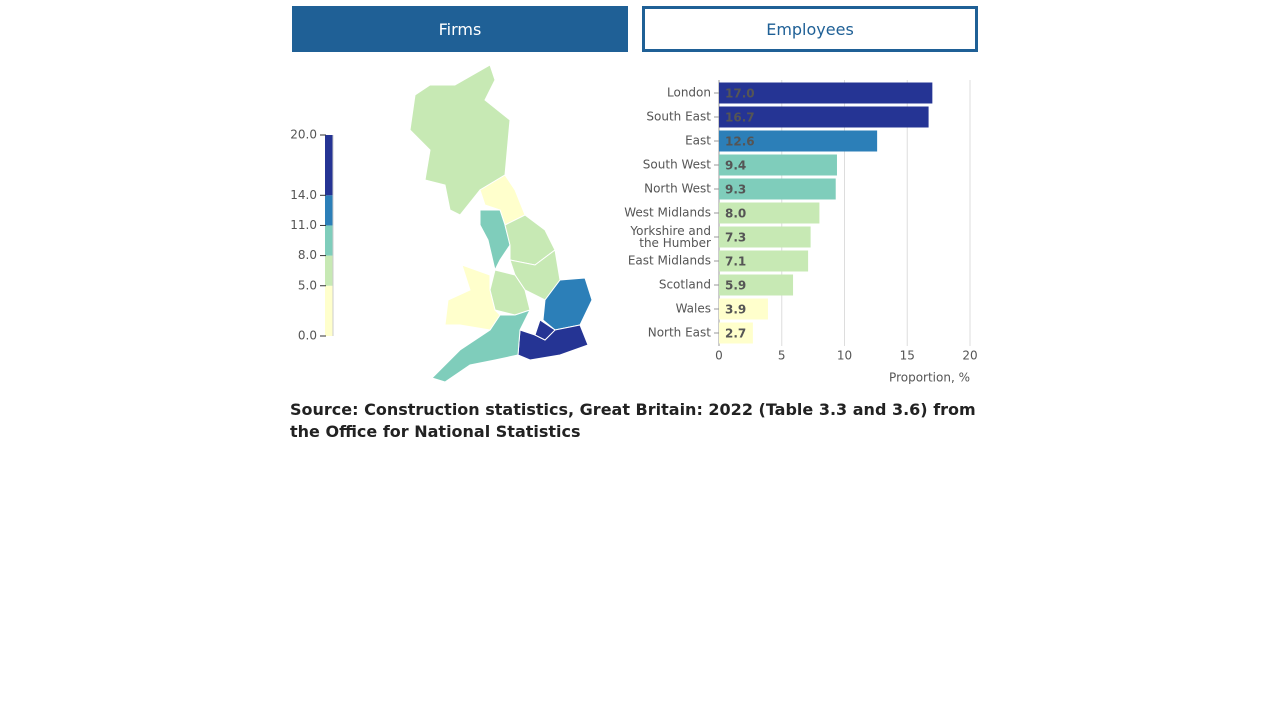 This screenshot has height=720, width=1280. Describe the element at coordinates (693, 309) in the screenshot. I see `y-tick-label: Wales` at that location.